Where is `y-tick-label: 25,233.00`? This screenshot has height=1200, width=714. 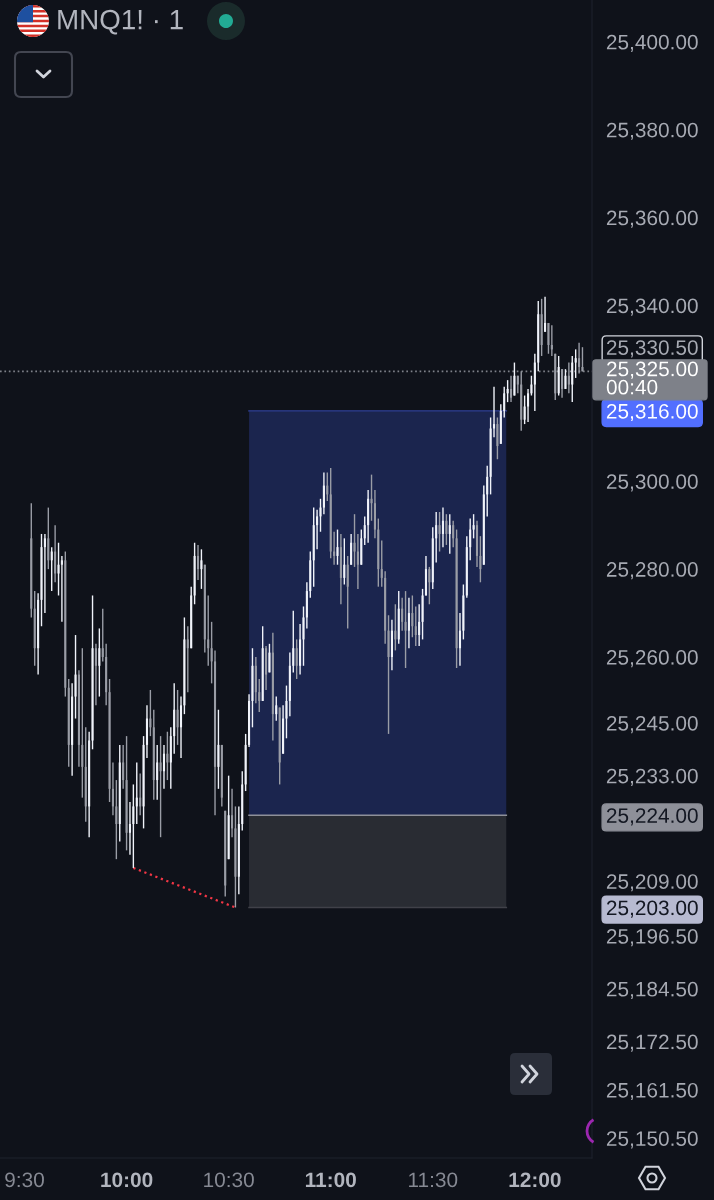
y-tick-label: 25,233.00 is located at coordinates (652, 777).